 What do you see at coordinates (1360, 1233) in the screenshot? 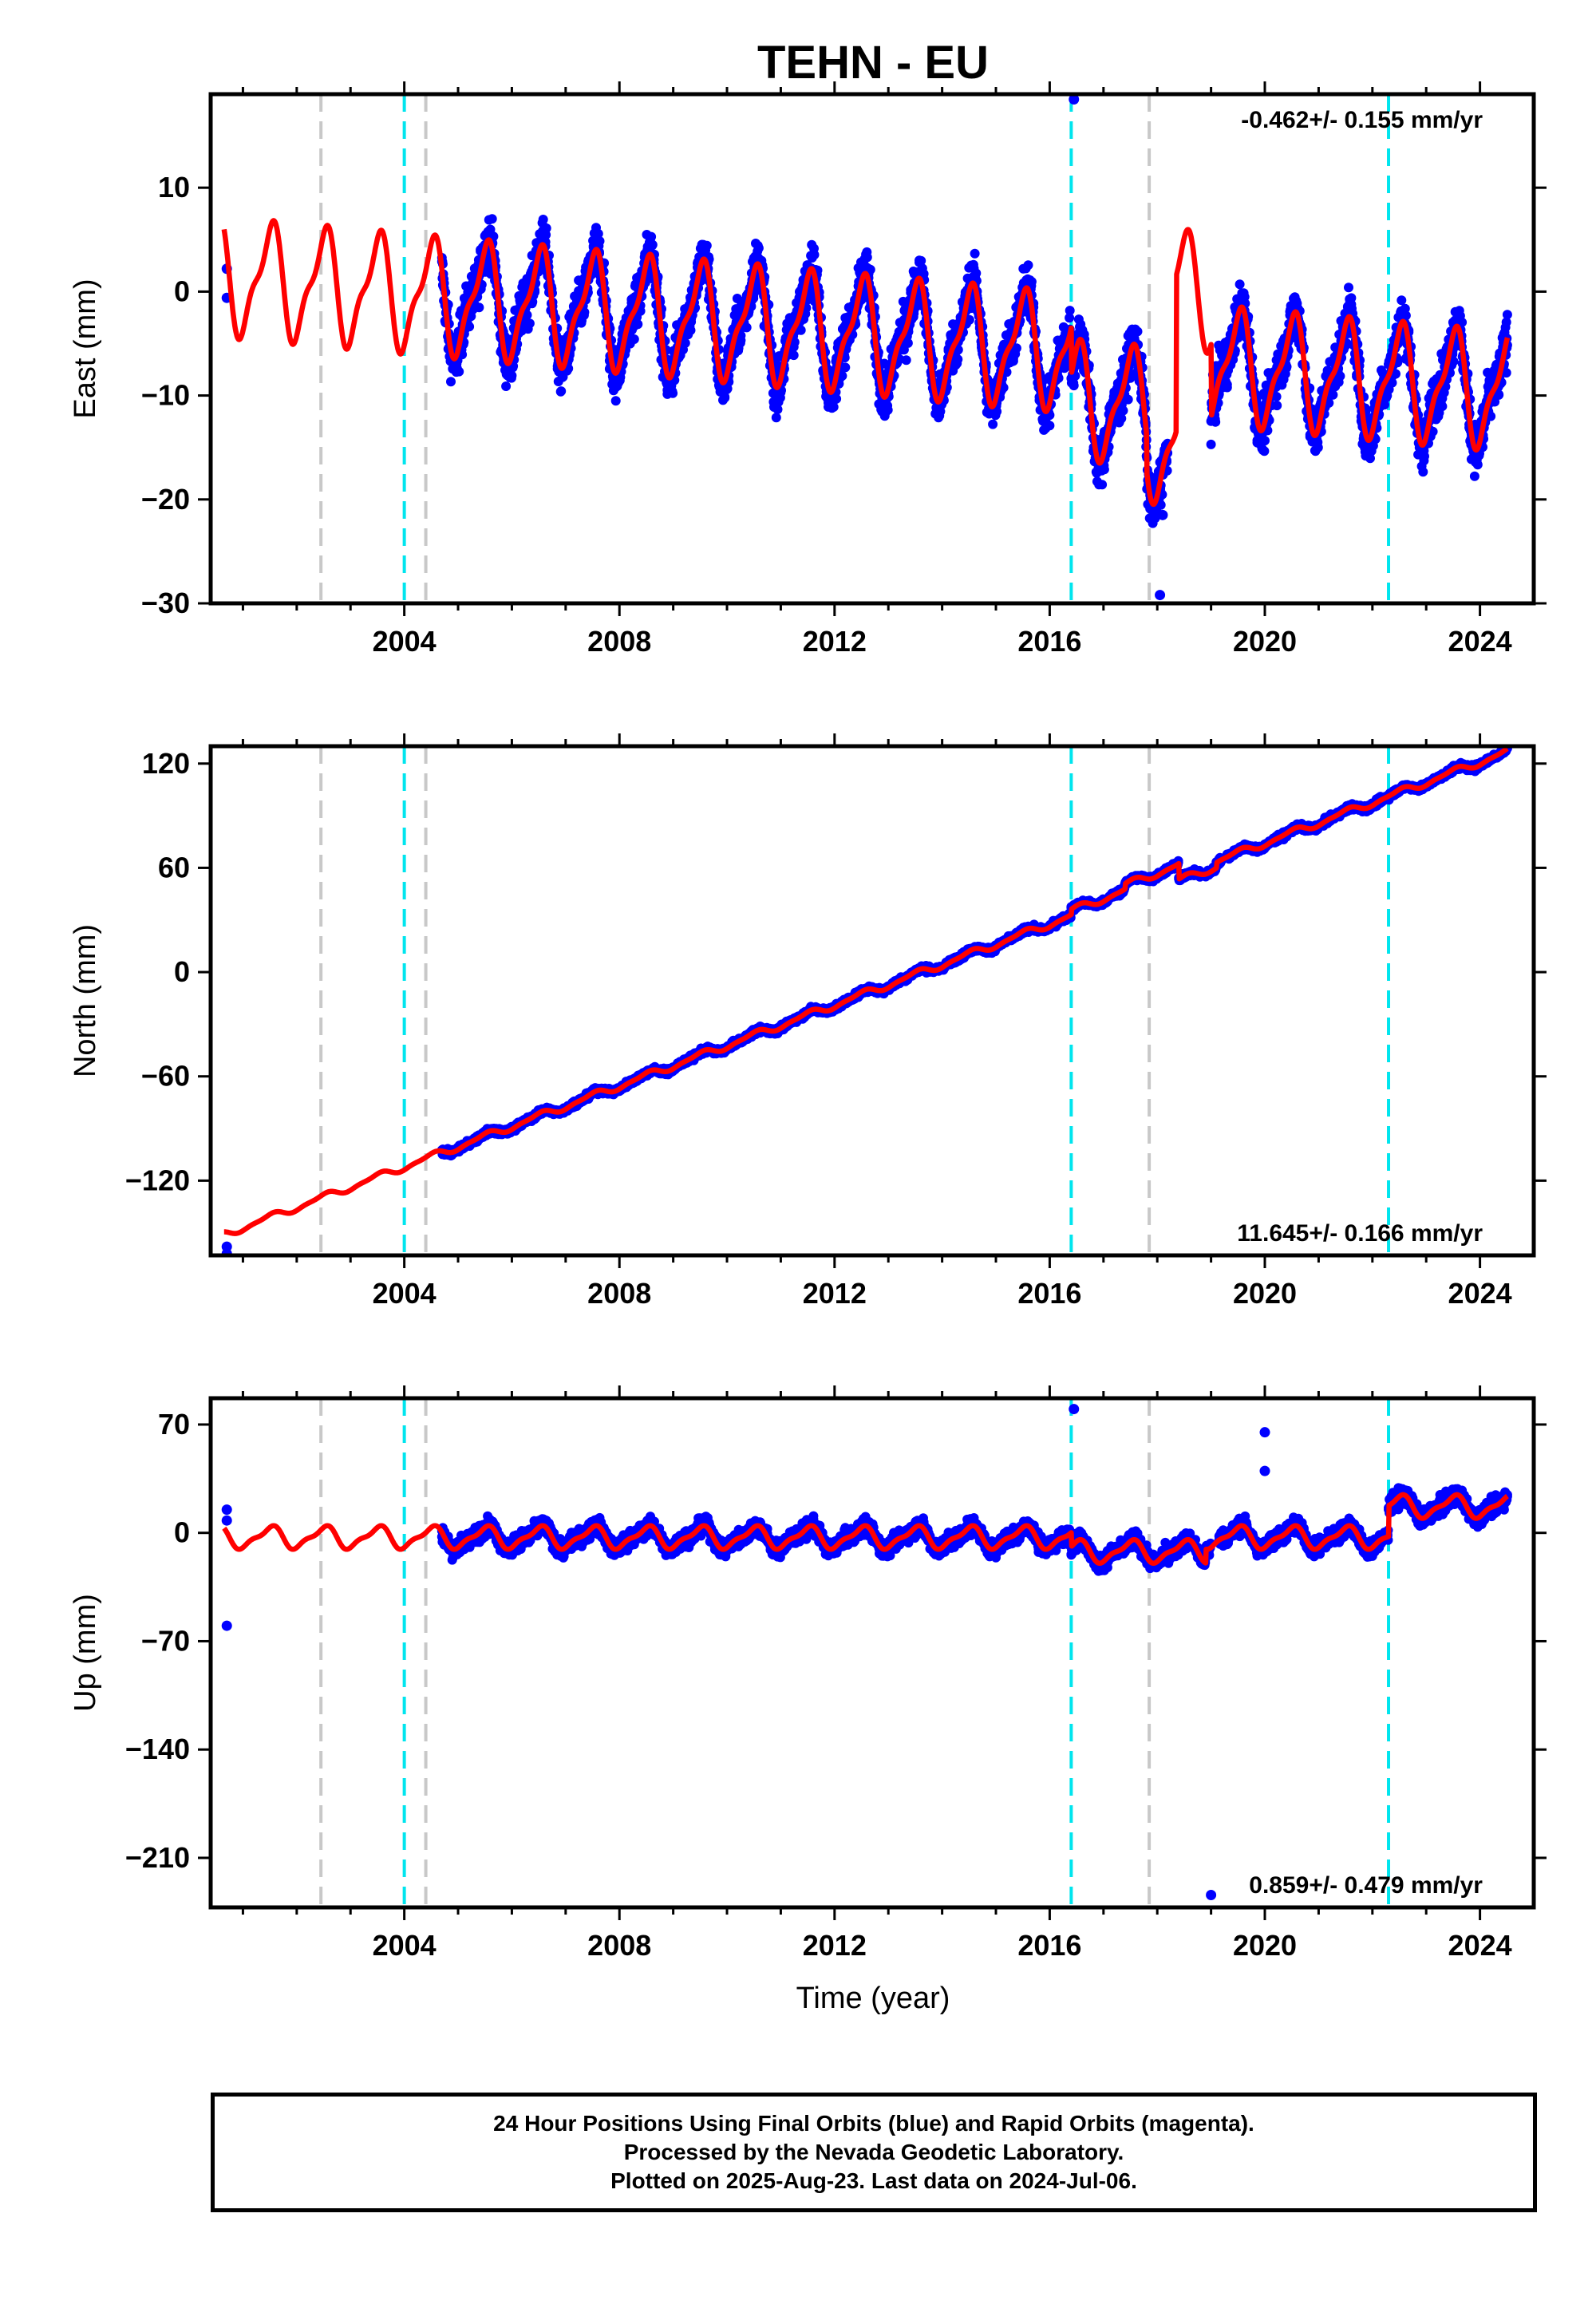
I see `rate-label: 11.645+/- 0.166 mm/yr` at bounding box center [1360, 1233].